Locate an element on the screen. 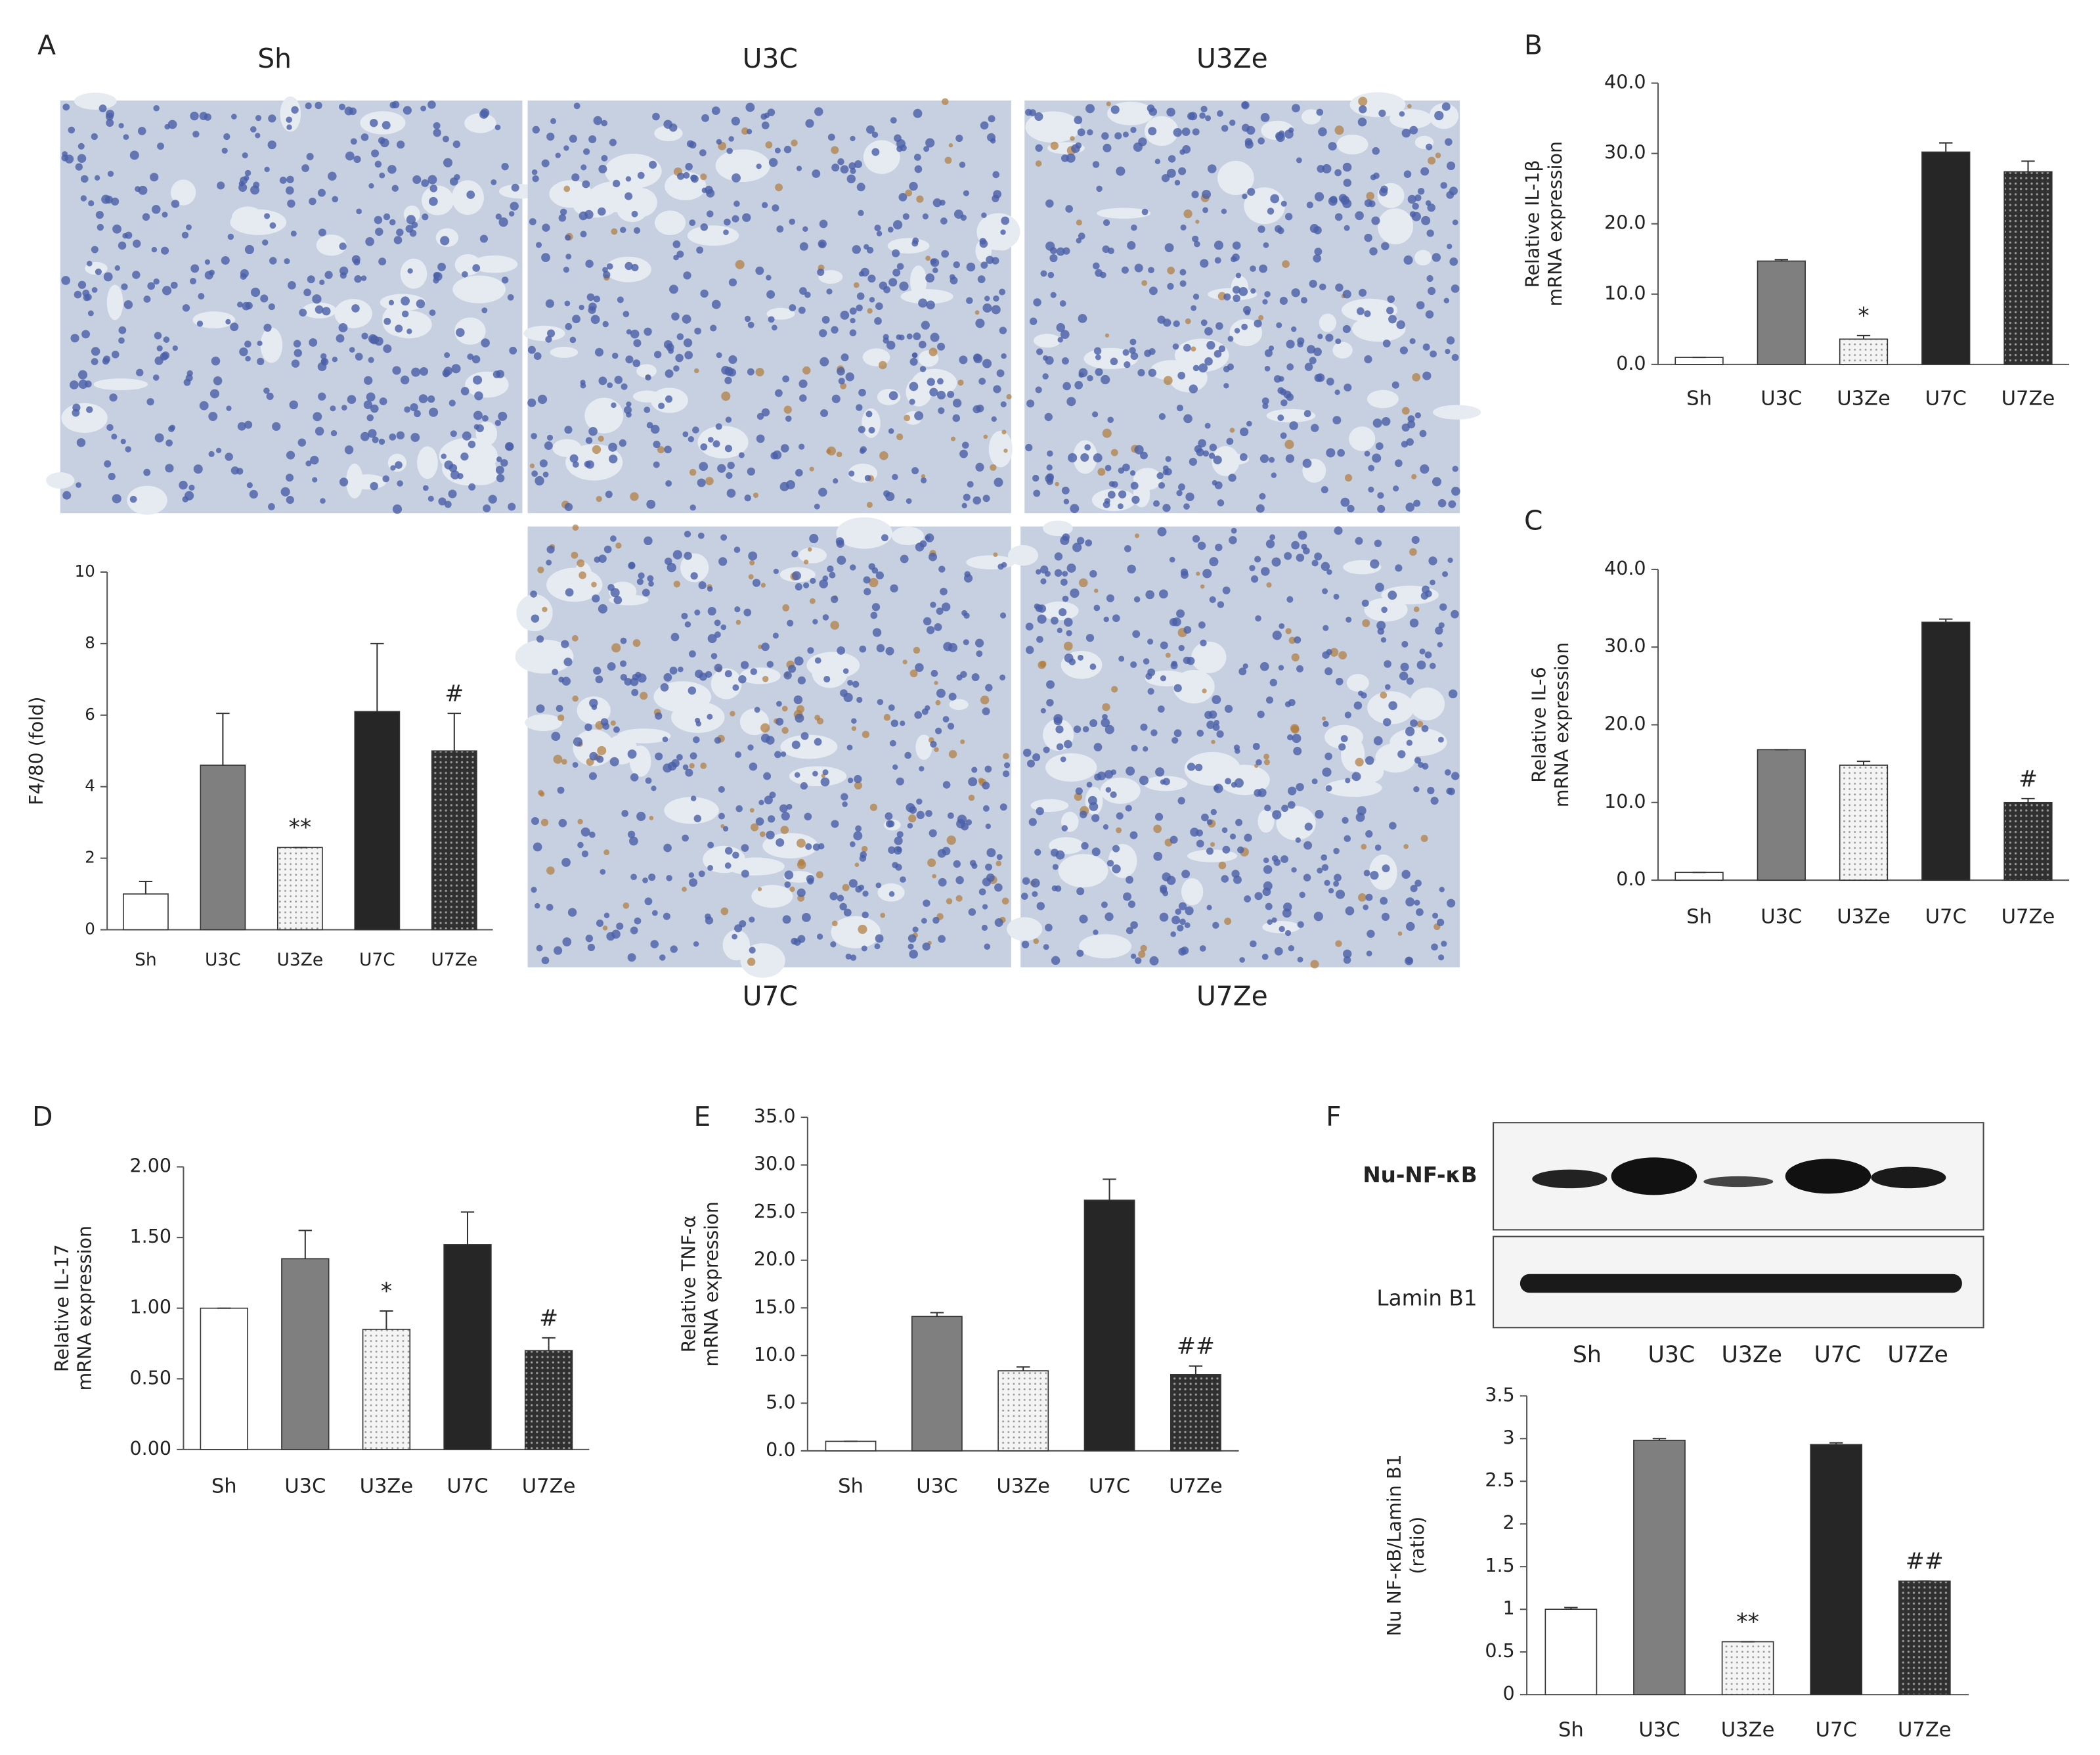 This screenshot has height=1755, width=2100. y-tick-label: 10.0 is located at coordinates (1625, 293).